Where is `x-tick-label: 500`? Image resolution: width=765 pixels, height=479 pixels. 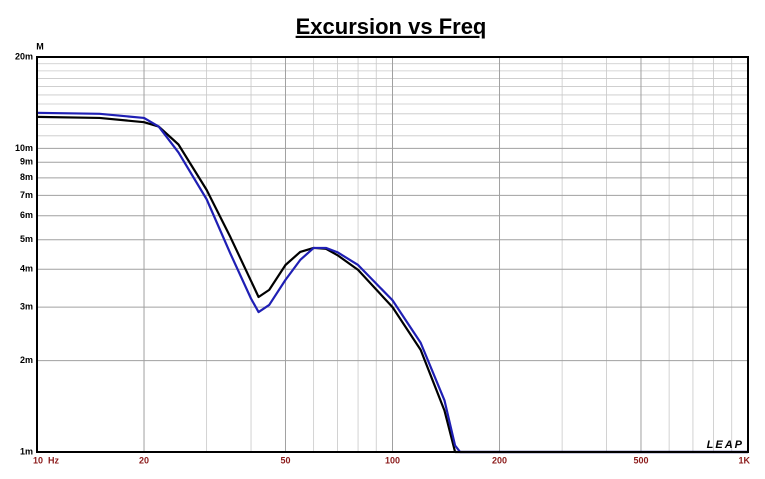
x-tick-label: 500 is located at coordinates (640, 460).